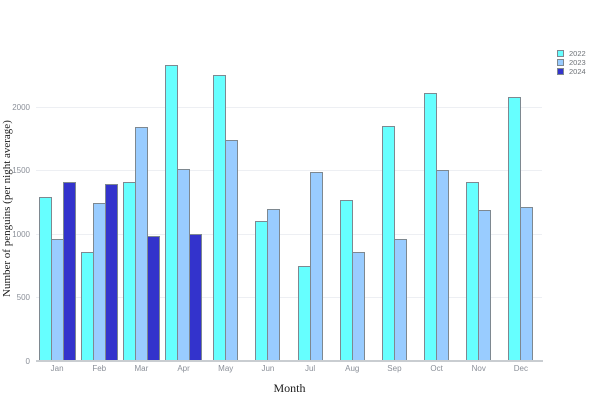  I want to click on bar-group-dec, so click(521, 208).